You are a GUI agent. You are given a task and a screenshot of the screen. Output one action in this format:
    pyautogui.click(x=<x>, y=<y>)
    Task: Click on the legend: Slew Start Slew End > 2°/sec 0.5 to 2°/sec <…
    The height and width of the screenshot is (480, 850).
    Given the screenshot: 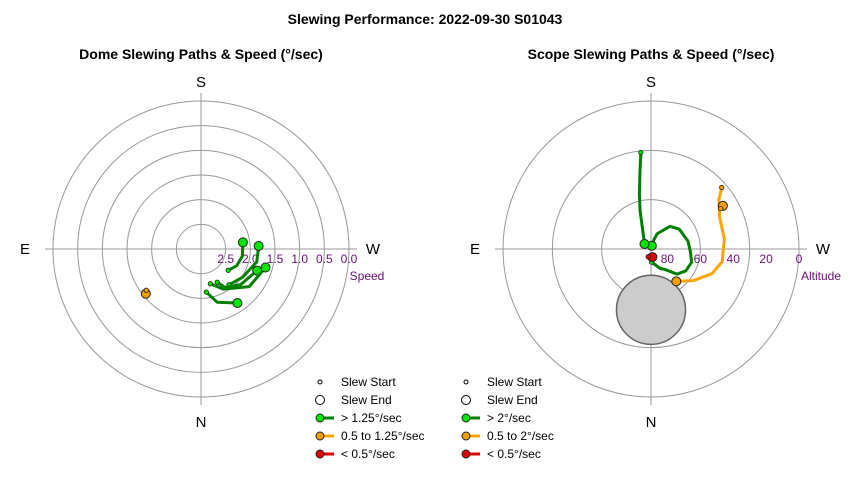 What is the action you would take?
    pyautogui.click(x=507, y=418)
    